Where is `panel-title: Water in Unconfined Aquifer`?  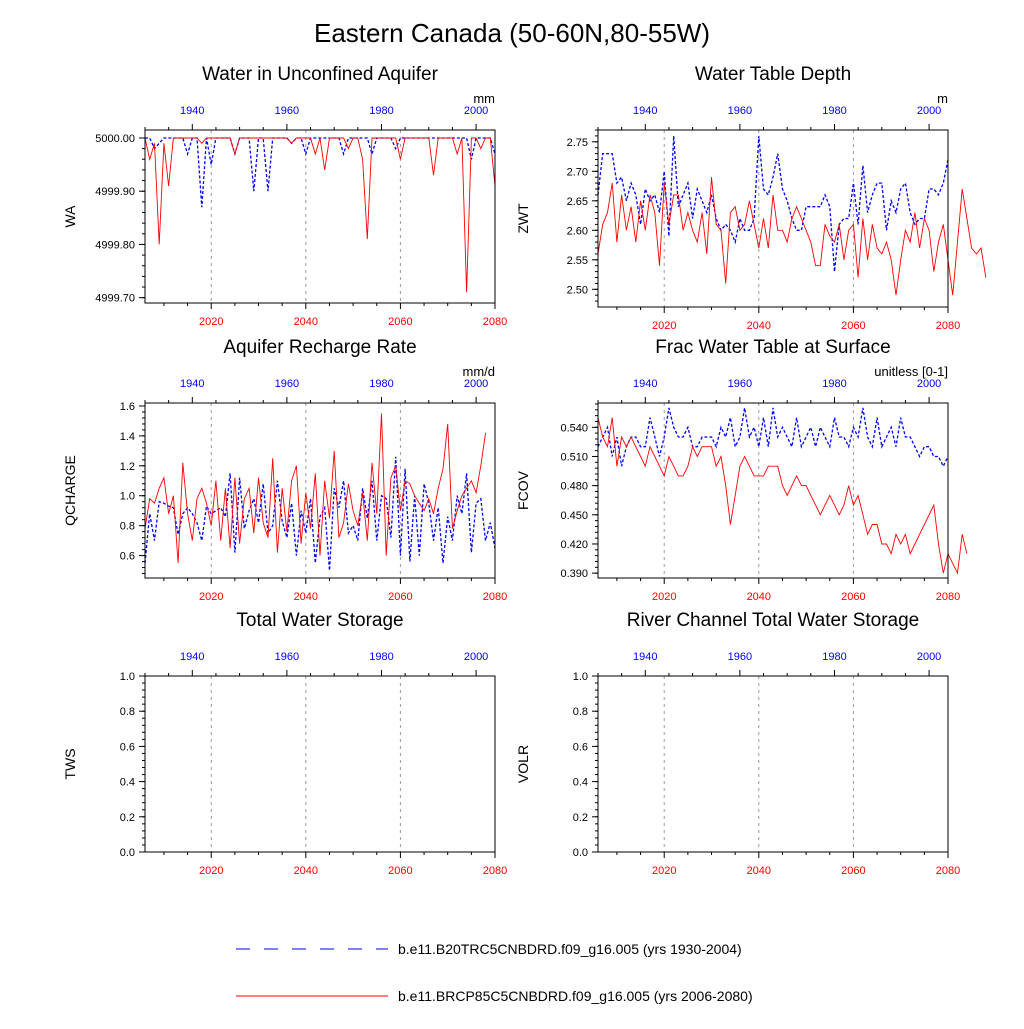
panel-title: Water in Unconfined Aquifer is located at coordinates (320, 74).